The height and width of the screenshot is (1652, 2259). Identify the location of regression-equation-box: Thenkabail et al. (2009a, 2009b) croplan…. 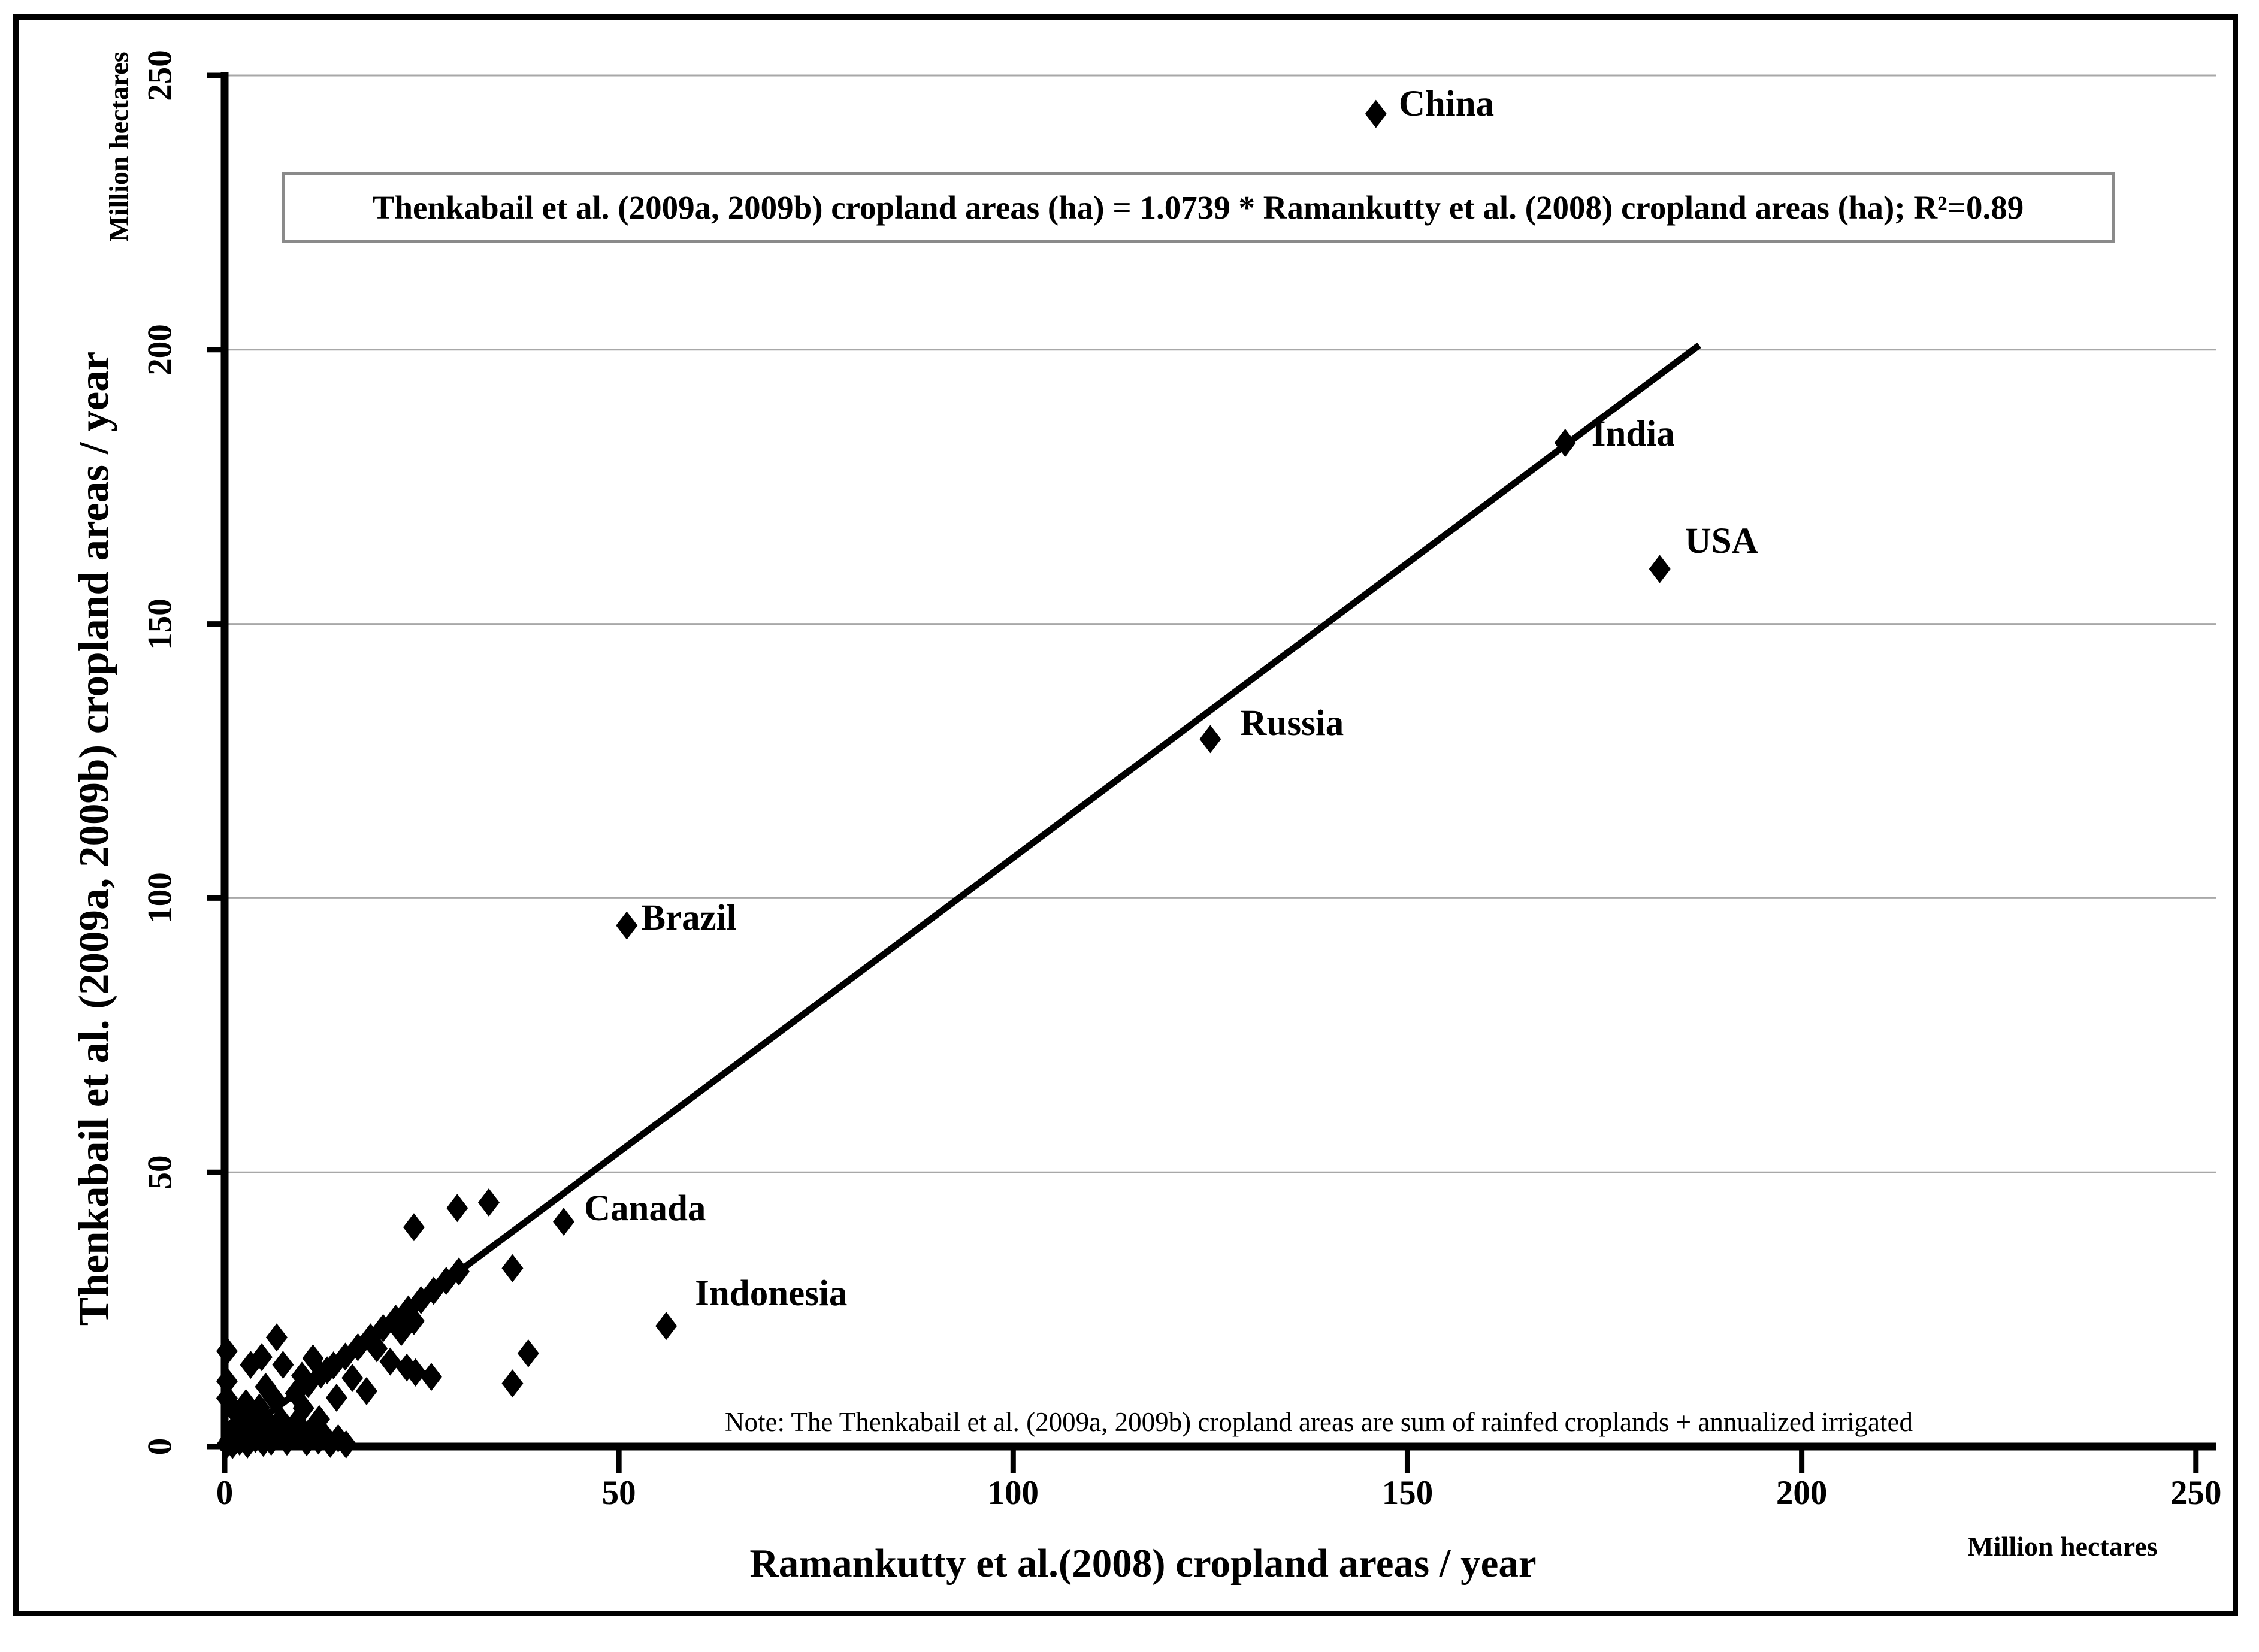
(1198, 207).